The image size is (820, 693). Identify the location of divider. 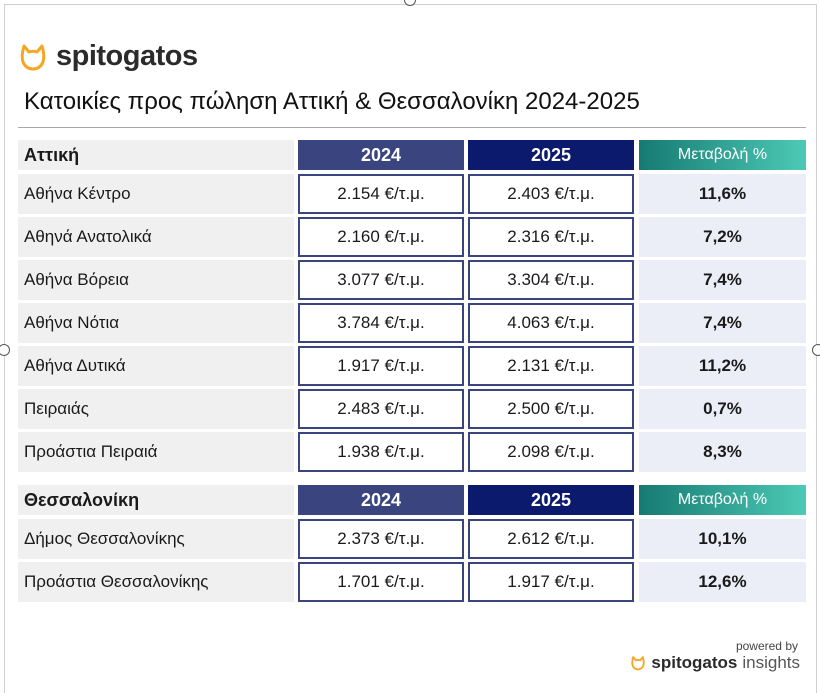
(412, 127).